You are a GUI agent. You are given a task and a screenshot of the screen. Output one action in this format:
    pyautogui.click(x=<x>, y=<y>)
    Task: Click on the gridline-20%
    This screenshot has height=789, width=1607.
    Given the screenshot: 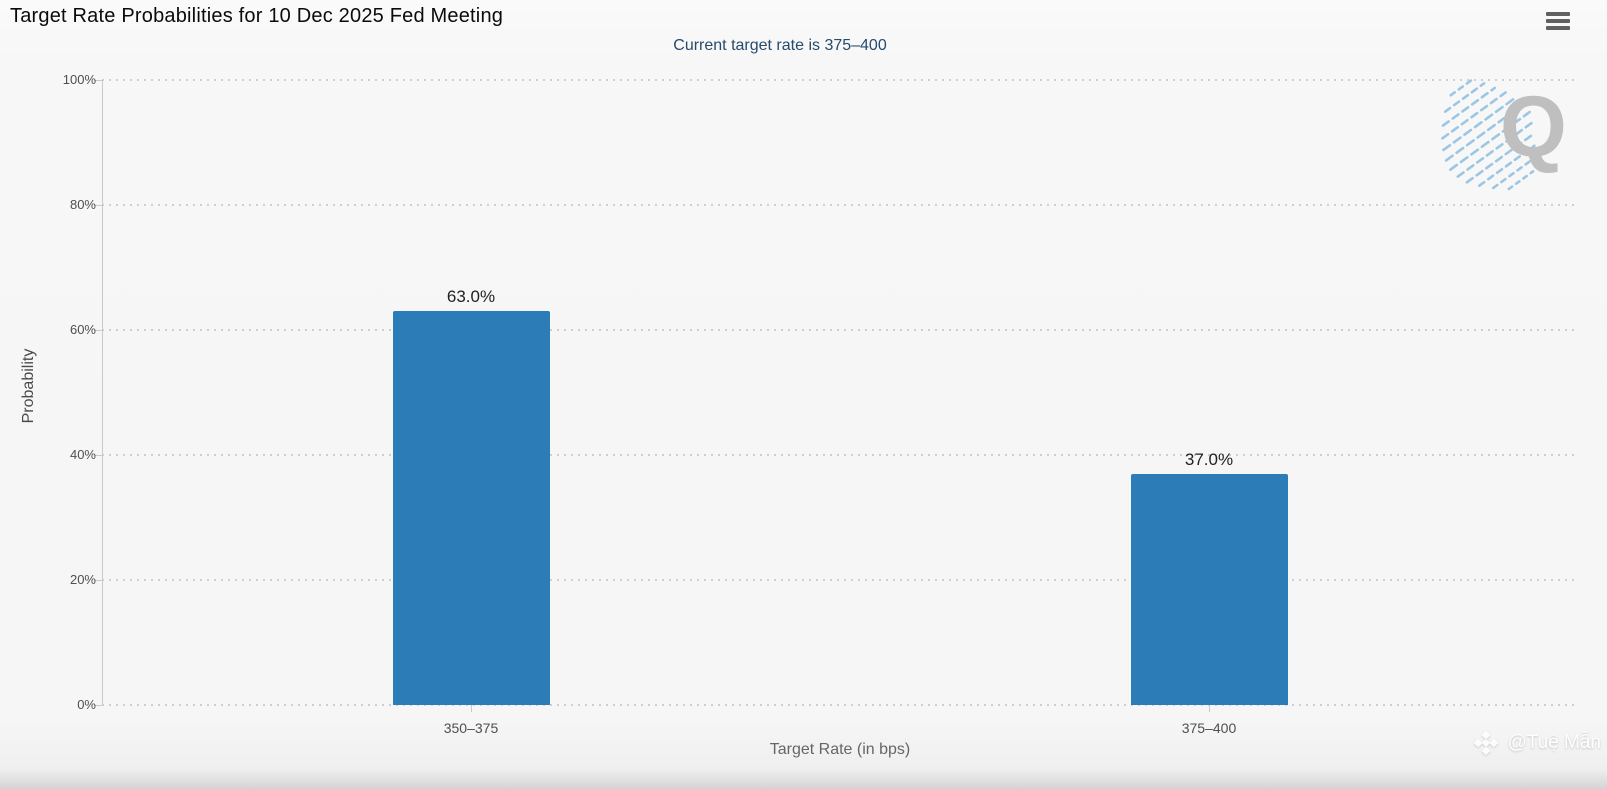 What is the action you would take?
    pyautogui.click(x=840, y=580)
    